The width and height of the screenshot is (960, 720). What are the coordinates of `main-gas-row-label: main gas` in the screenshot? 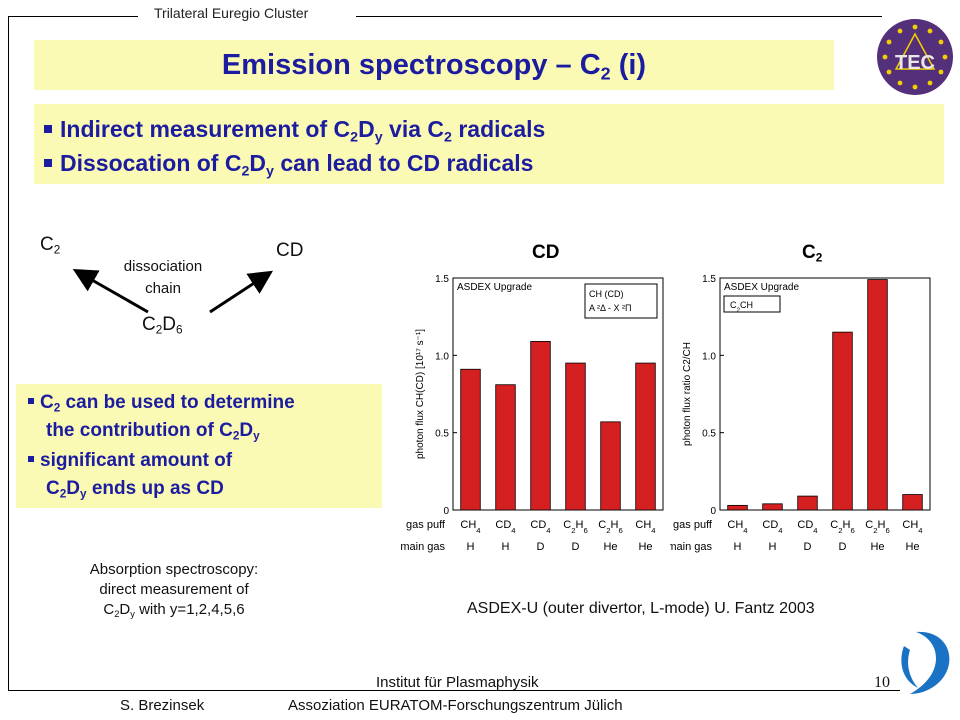 It's located at (422, 547).